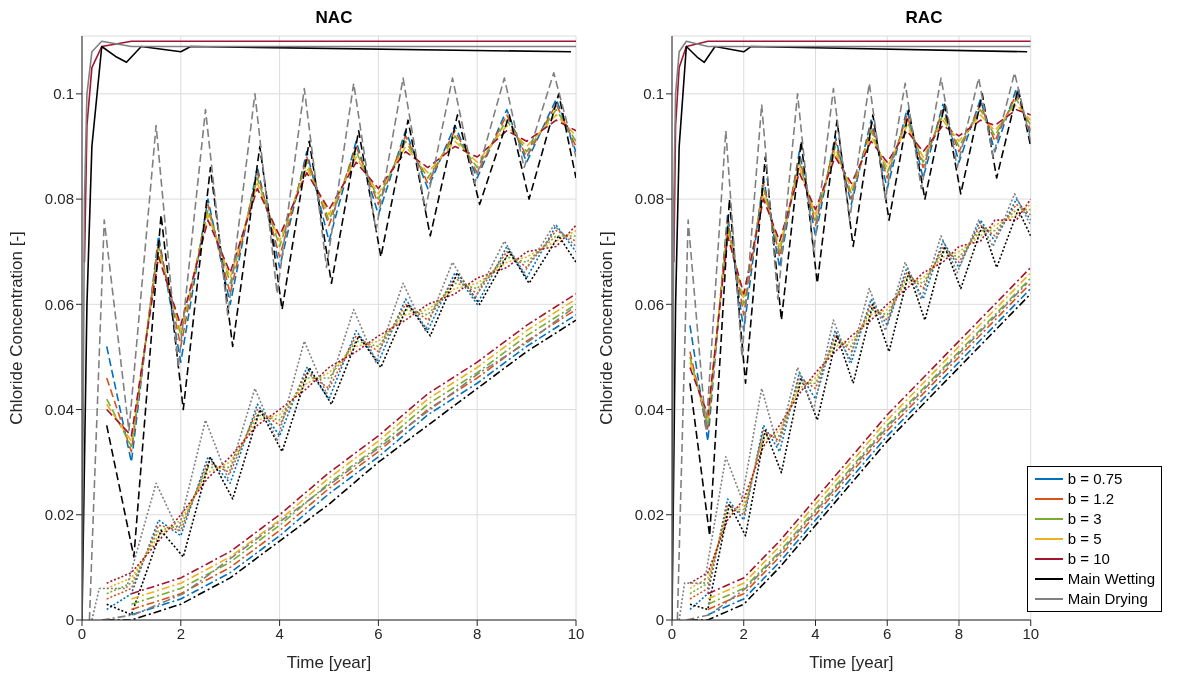 The image size is (1177, 686). What do you see at coordinates (1084, 519) in the screenshot?
I see `legend-label: b = 3` at bounding box center [1084, 519].